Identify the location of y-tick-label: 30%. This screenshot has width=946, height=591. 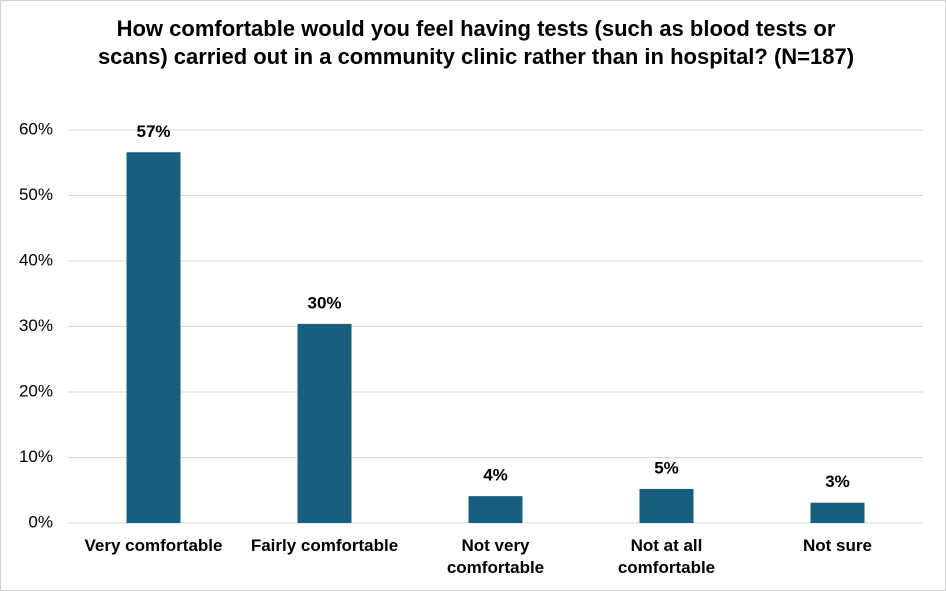
(36, 325).